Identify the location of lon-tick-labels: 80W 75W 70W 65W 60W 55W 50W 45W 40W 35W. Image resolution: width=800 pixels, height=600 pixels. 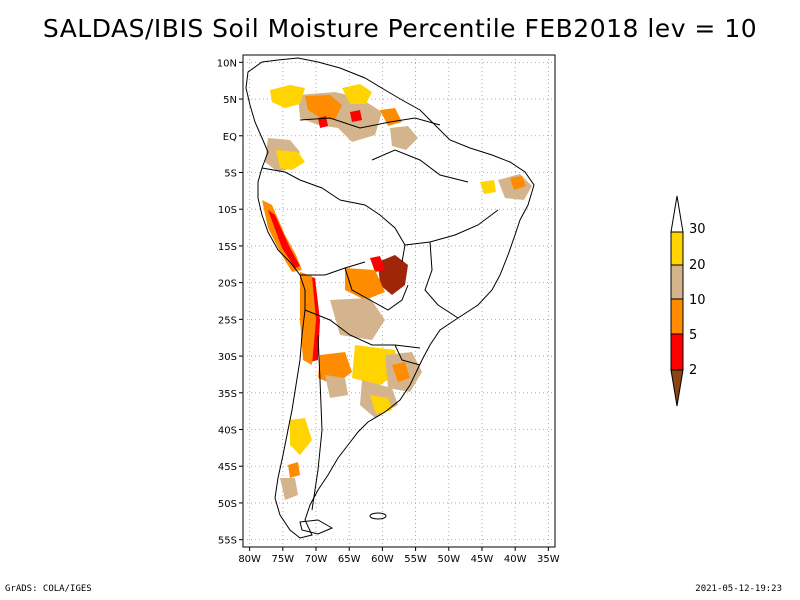
(399, 556).